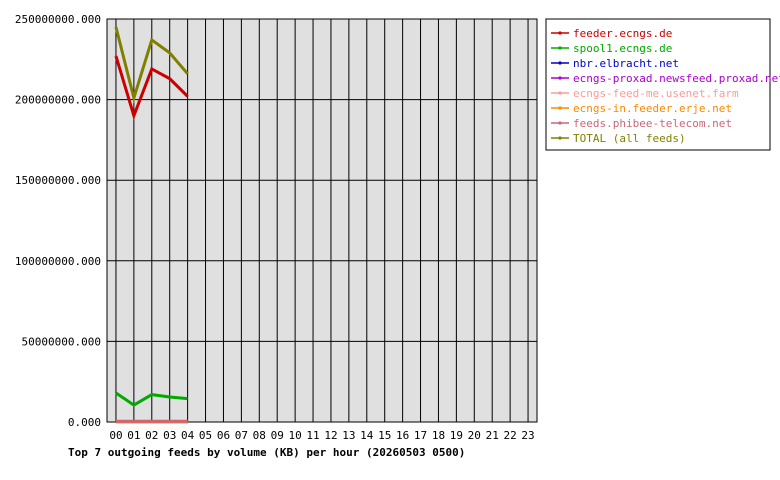  What do you see at coordinates (656, 93) in the screenshot?
I see `legend-label: ecngs-feed-me.usenet.farm` at bounding box center [656, 93].